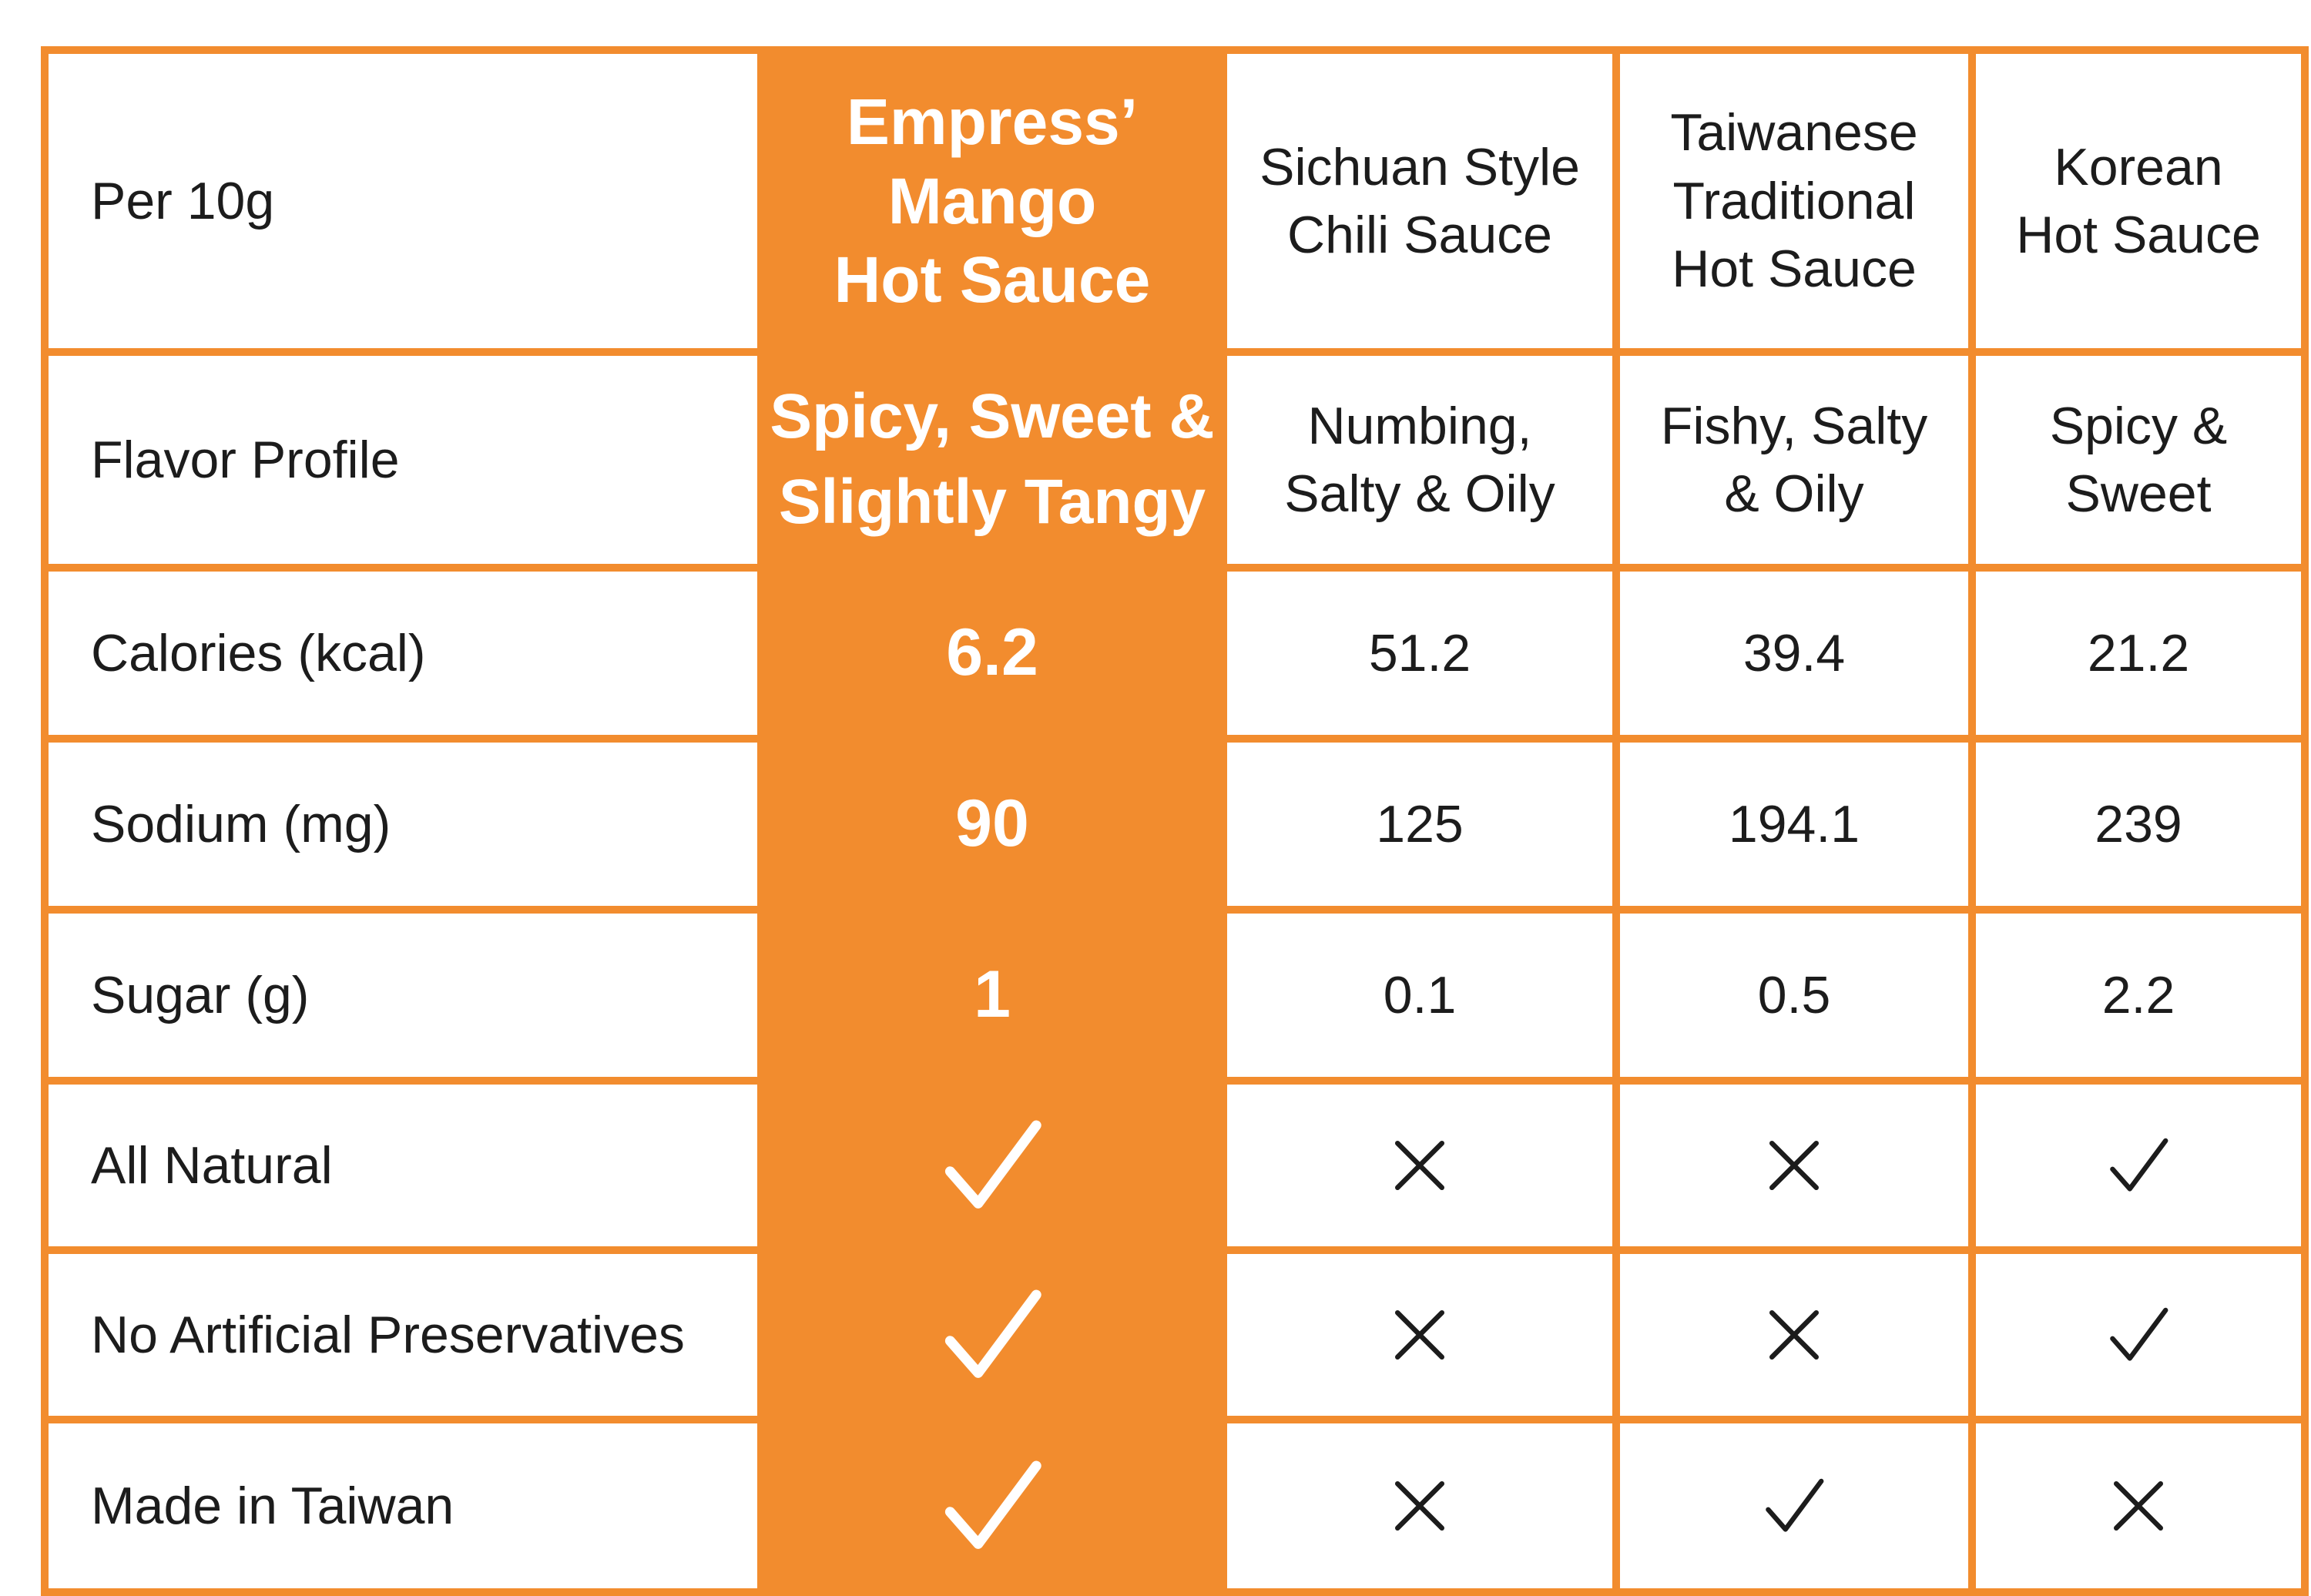 The width and height of the screenshot is (2311, 1596). Describe the element at coordinates (403, 201) in the screenshot. I see `corner-label: Per 10g` at that location.